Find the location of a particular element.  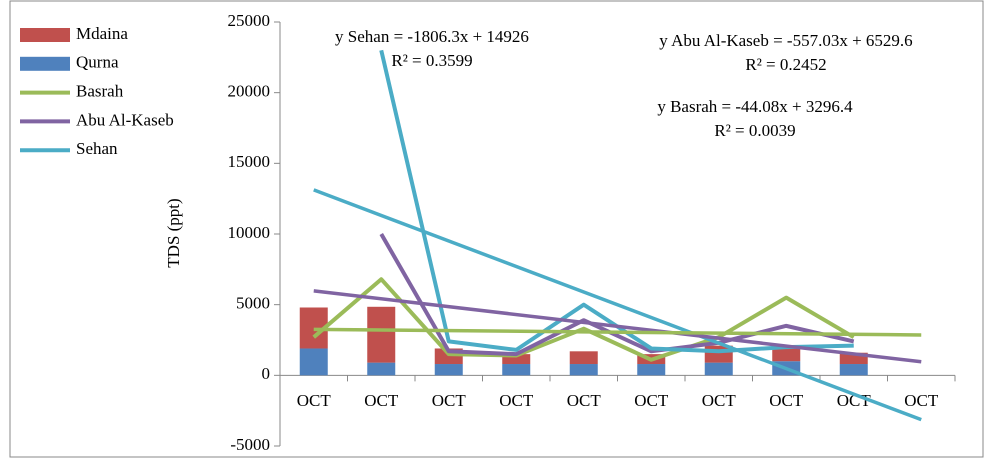

legend-label: Sehan is located at coordinates (97, 148).